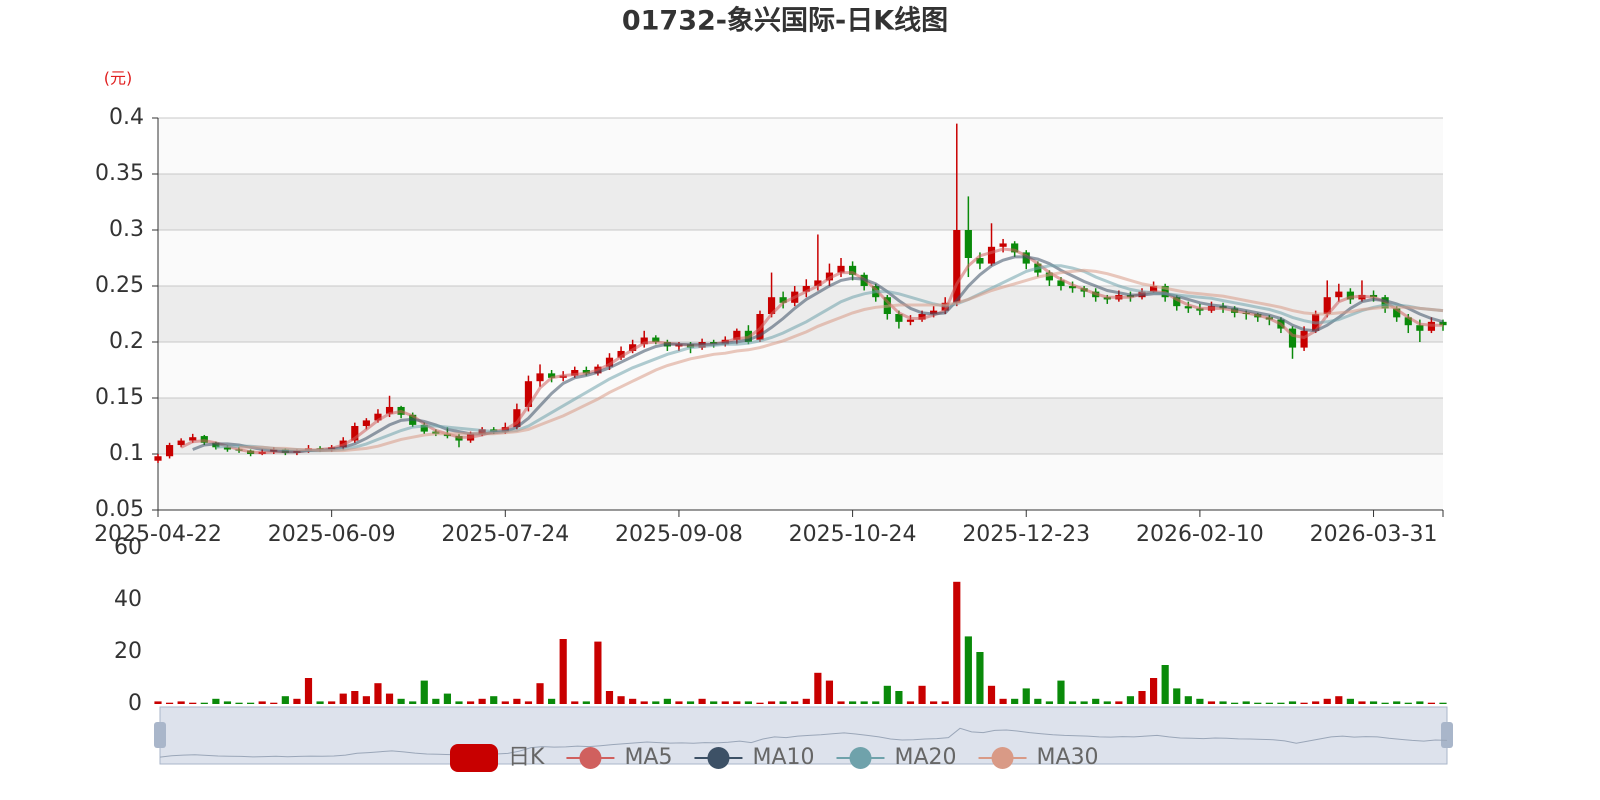  Describe the element at coordinates (526, 757) in the screenshot. I see `legend-label: 日K` at that location.